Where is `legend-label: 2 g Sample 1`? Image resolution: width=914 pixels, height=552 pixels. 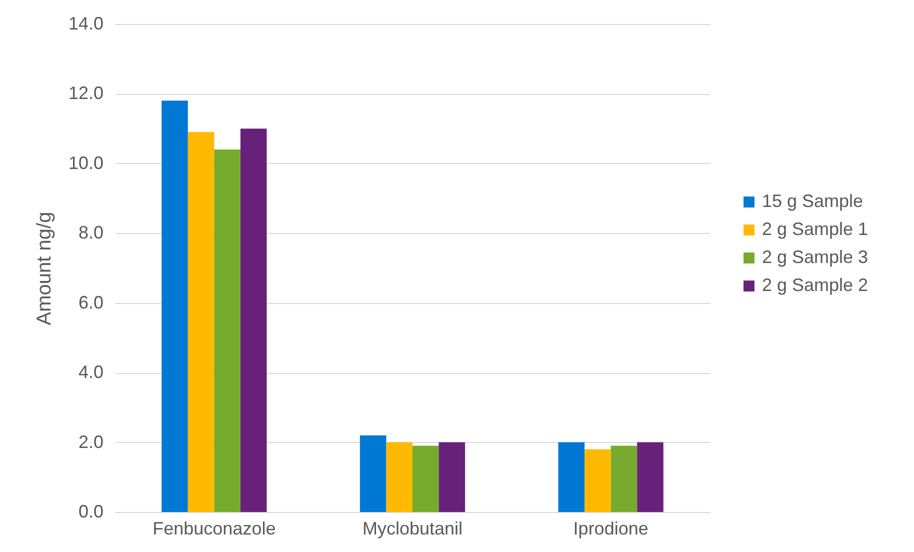 legend-label: 2 g Sample 1 is located at coordinates (815, 229).